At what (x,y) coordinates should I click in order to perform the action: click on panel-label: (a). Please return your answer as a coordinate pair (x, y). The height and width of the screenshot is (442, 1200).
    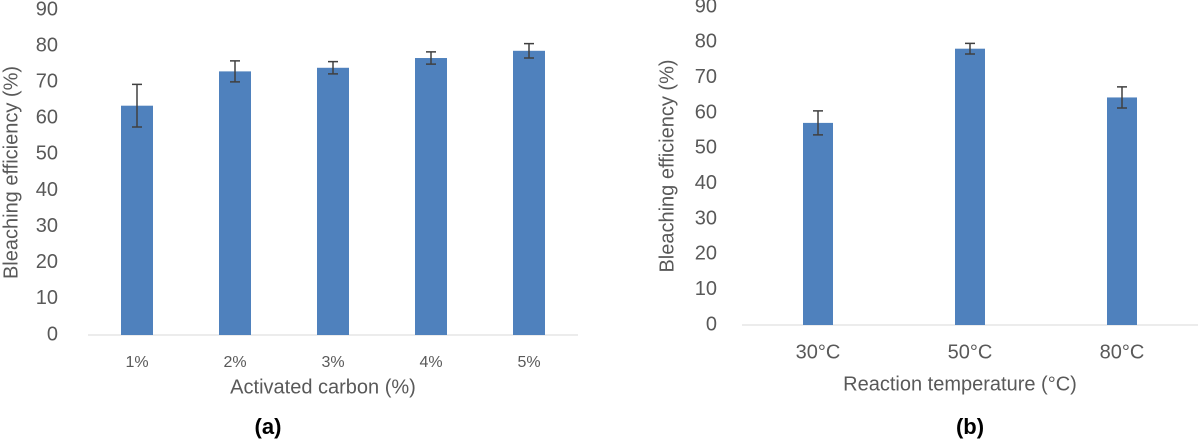
    Looking at the image, I should click on (268, 426).